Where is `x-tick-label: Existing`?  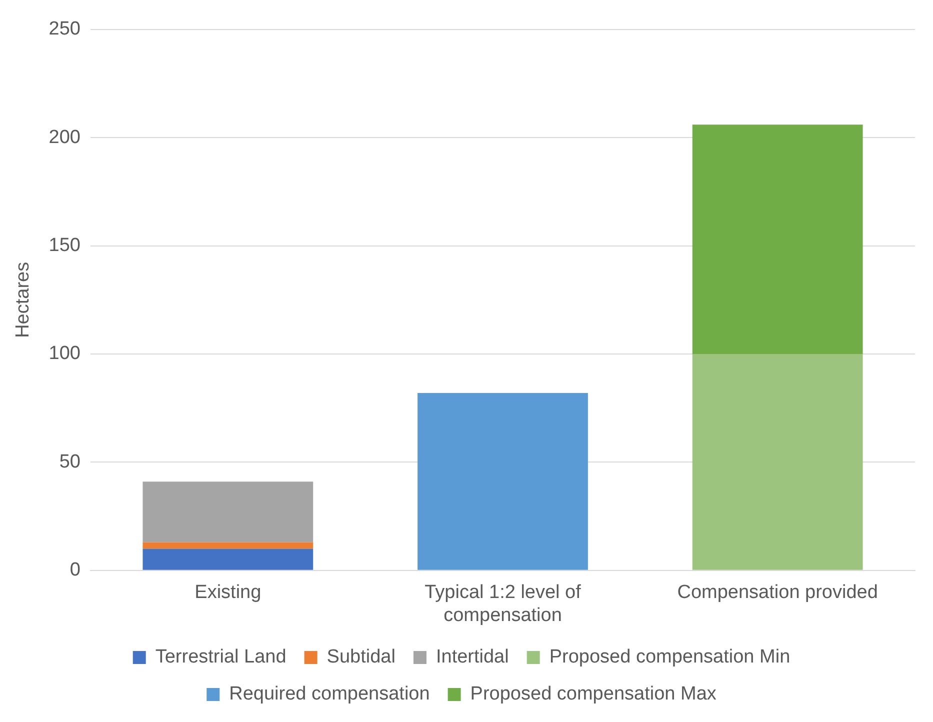 x-tick-label: Existing is located at coordinates (228, 593).